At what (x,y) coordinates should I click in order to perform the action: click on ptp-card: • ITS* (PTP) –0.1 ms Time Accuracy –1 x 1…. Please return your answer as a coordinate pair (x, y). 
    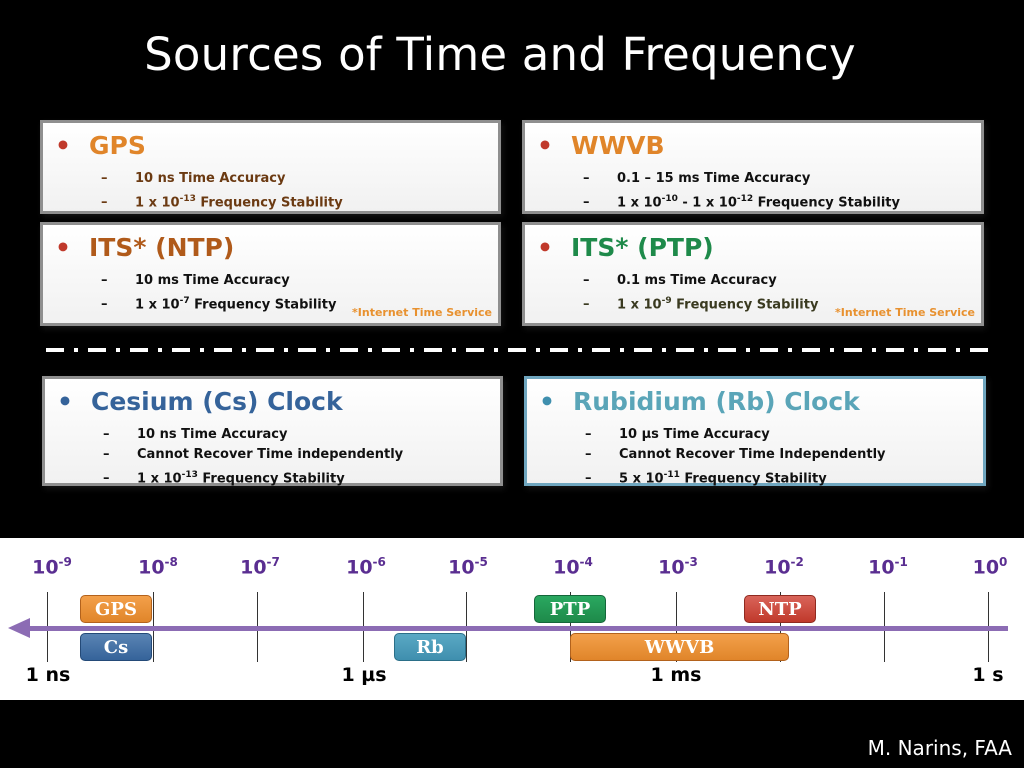
    Looking at the image, I should click on (753, 274).